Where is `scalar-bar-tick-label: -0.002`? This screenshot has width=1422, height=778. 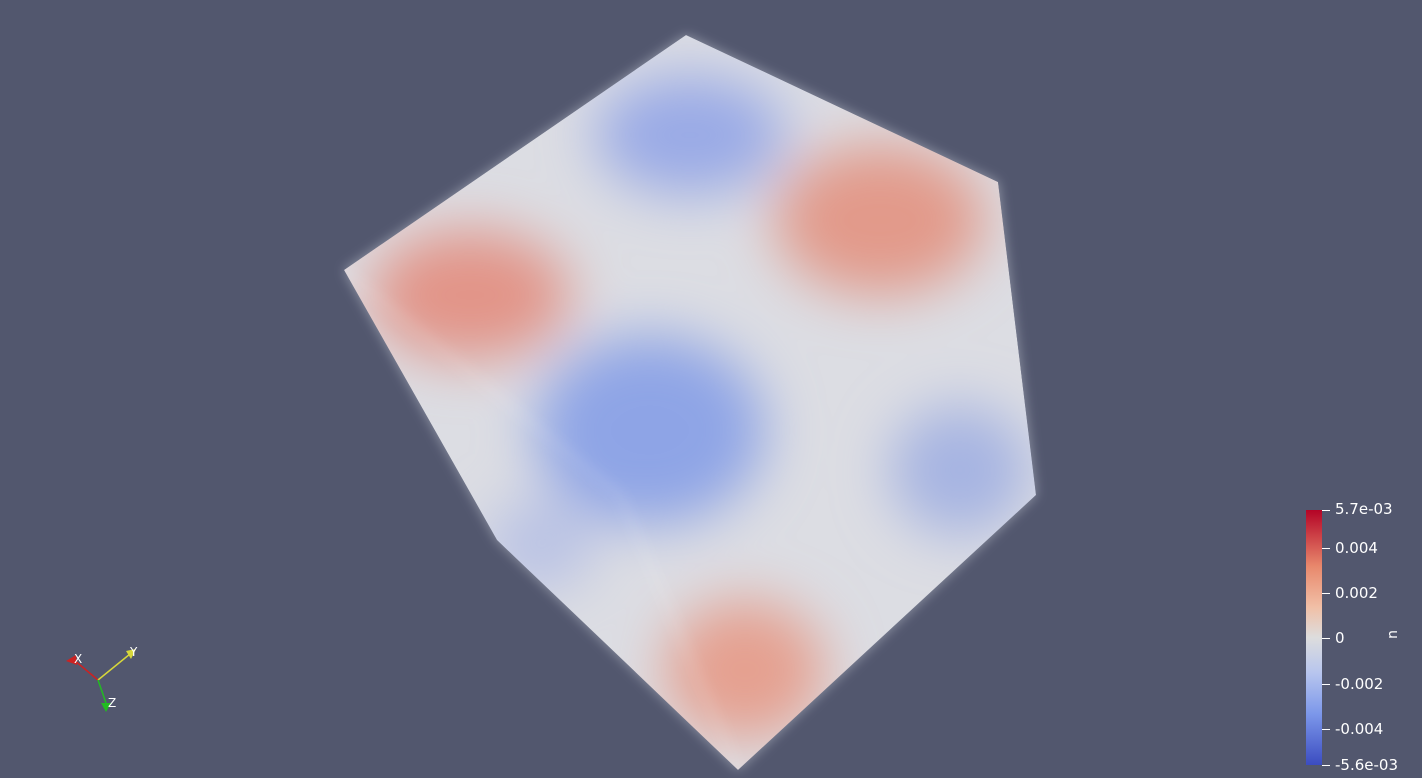 scalar-bar-tick-label: -0.002 is located at coordinates (1359, 684).